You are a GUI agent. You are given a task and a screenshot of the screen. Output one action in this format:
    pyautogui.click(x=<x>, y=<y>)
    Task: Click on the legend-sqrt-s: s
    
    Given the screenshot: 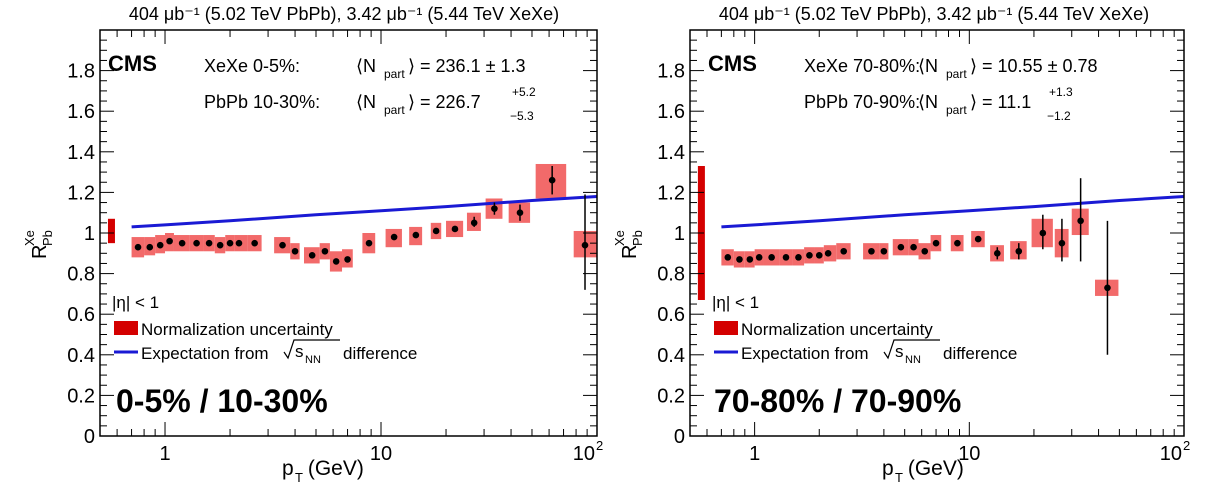 What is the action you would take?
    pyautogui.click(x=299, y=351)
    